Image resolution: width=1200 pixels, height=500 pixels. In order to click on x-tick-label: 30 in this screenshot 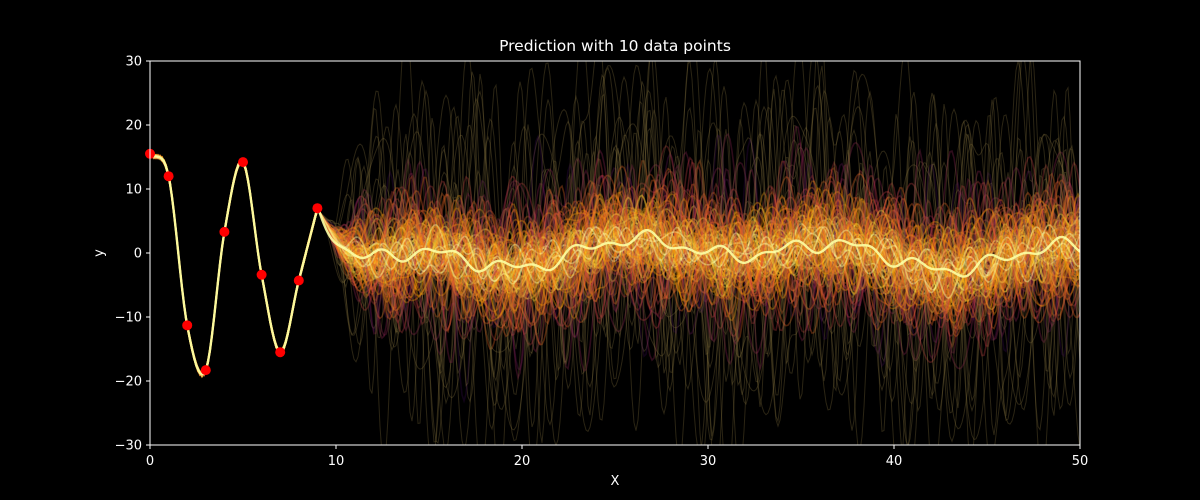, I will do `click(708, 461)`.